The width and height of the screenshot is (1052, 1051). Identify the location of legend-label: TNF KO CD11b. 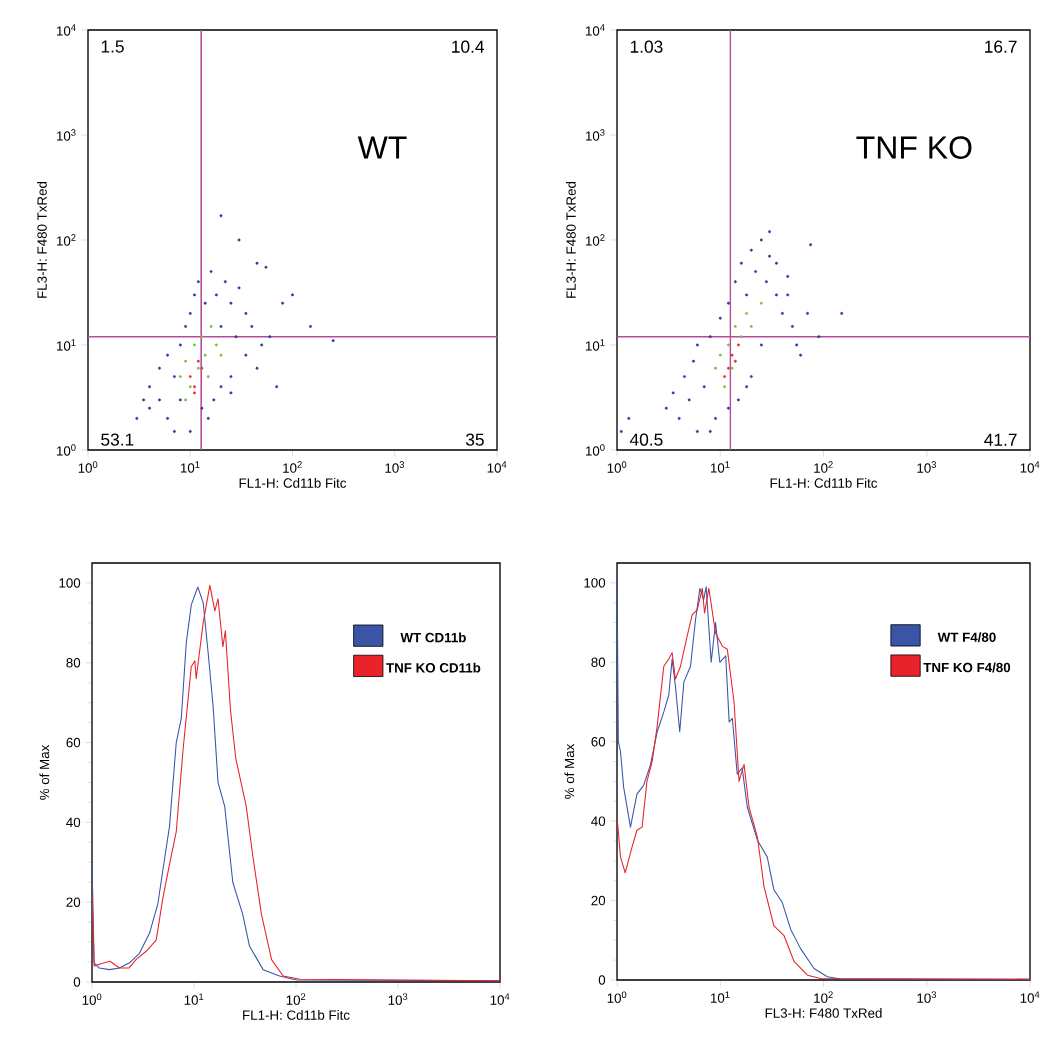
(433, 667).